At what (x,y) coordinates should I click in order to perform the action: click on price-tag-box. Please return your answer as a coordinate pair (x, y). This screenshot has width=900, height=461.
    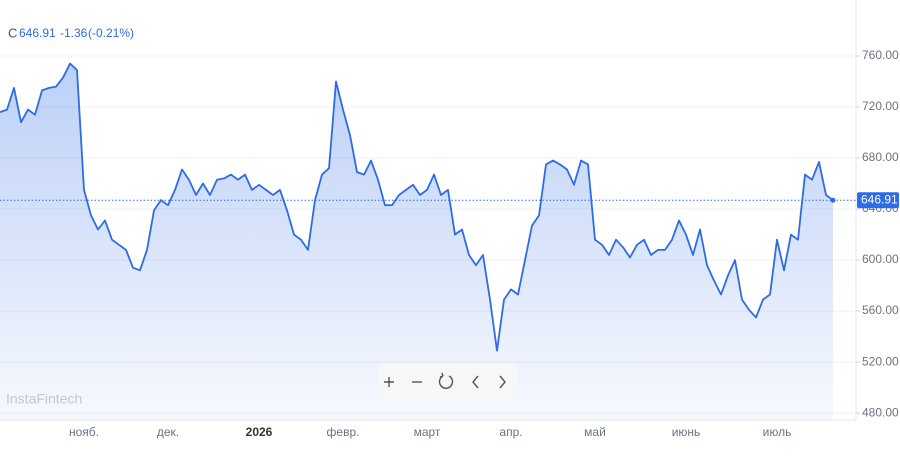
    Looking at the image, I should click on (878, 200).